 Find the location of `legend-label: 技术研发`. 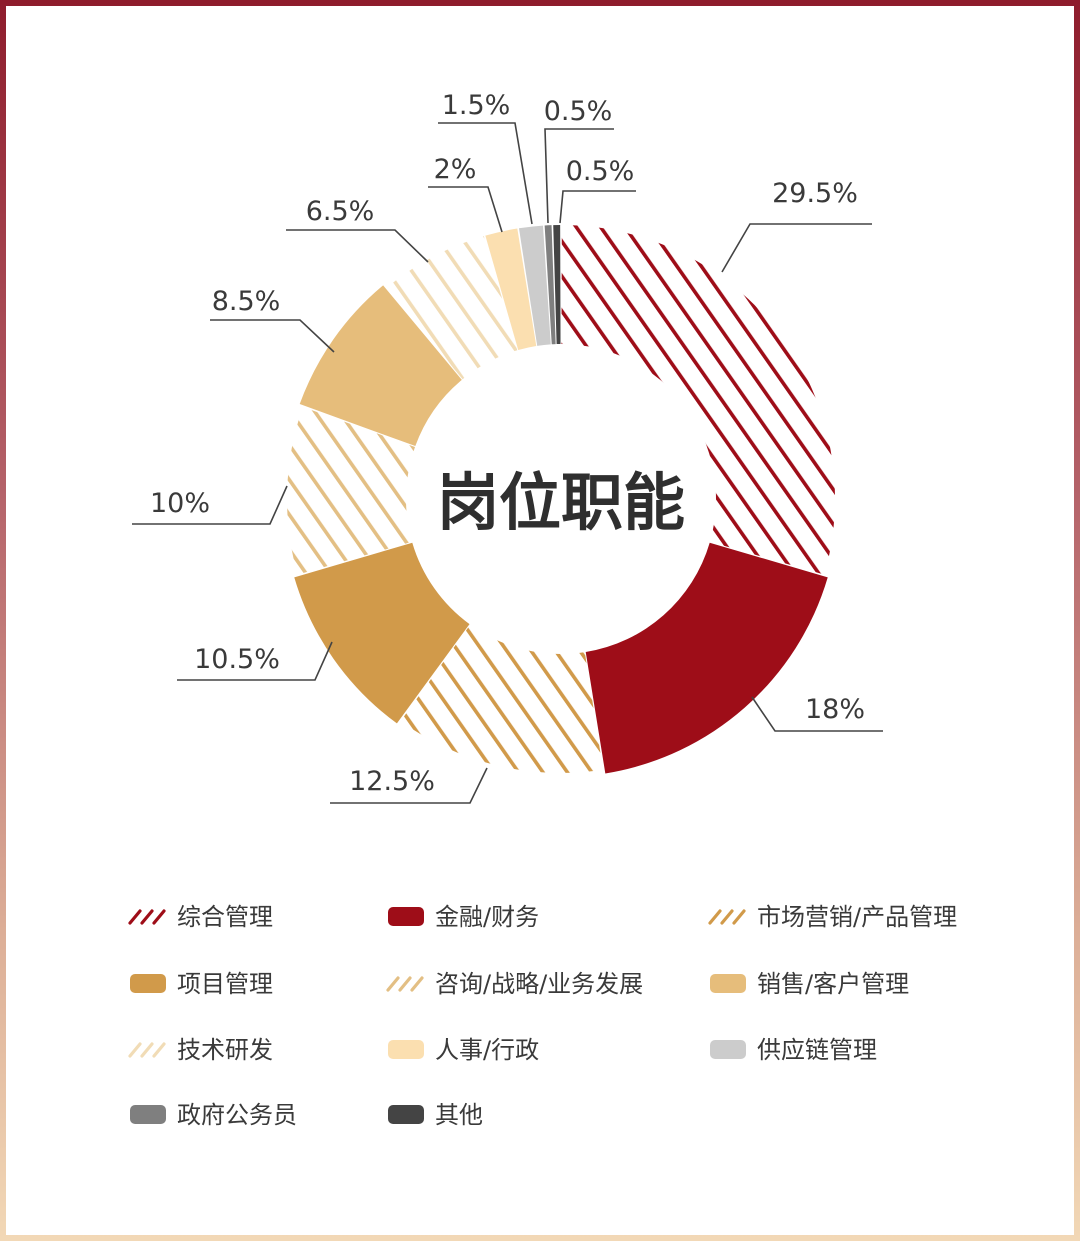

legend-label: 技术研发 is located at coordinates (225, 1050).